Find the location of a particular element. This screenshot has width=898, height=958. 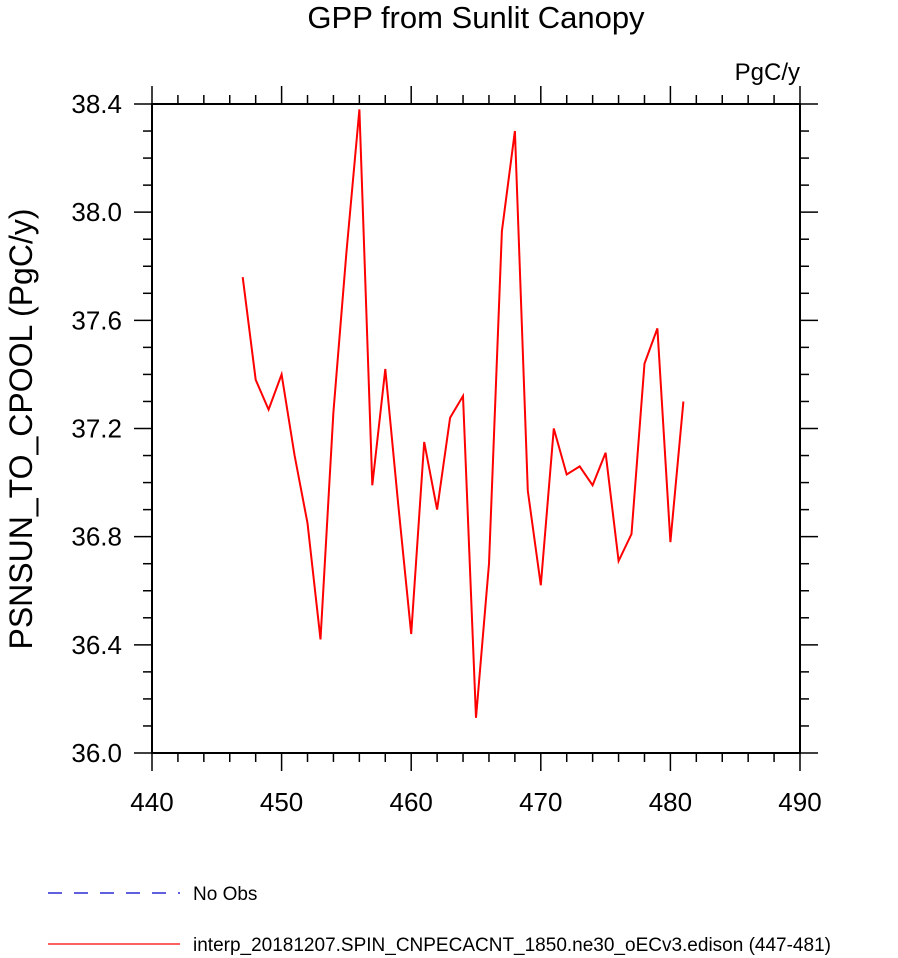

y-tick-label: 36.4 is located at coordinates (96, 645).